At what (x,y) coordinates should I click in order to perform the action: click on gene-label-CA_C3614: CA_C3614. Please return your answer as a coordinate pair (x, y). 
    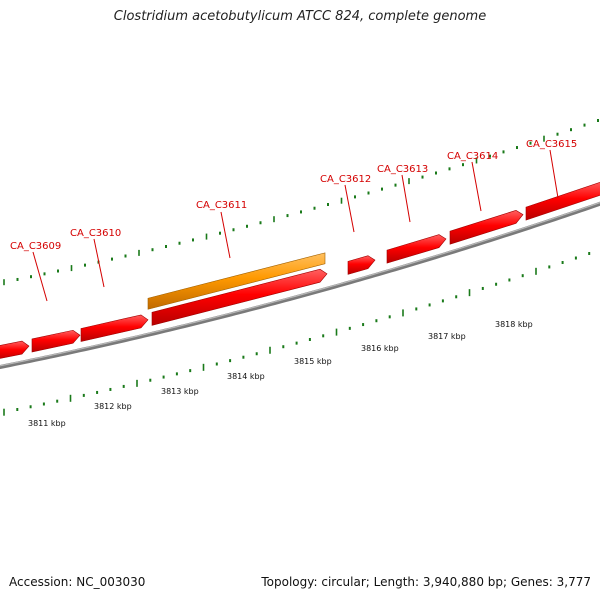
    Looking at the image, I should click on (472, 156).